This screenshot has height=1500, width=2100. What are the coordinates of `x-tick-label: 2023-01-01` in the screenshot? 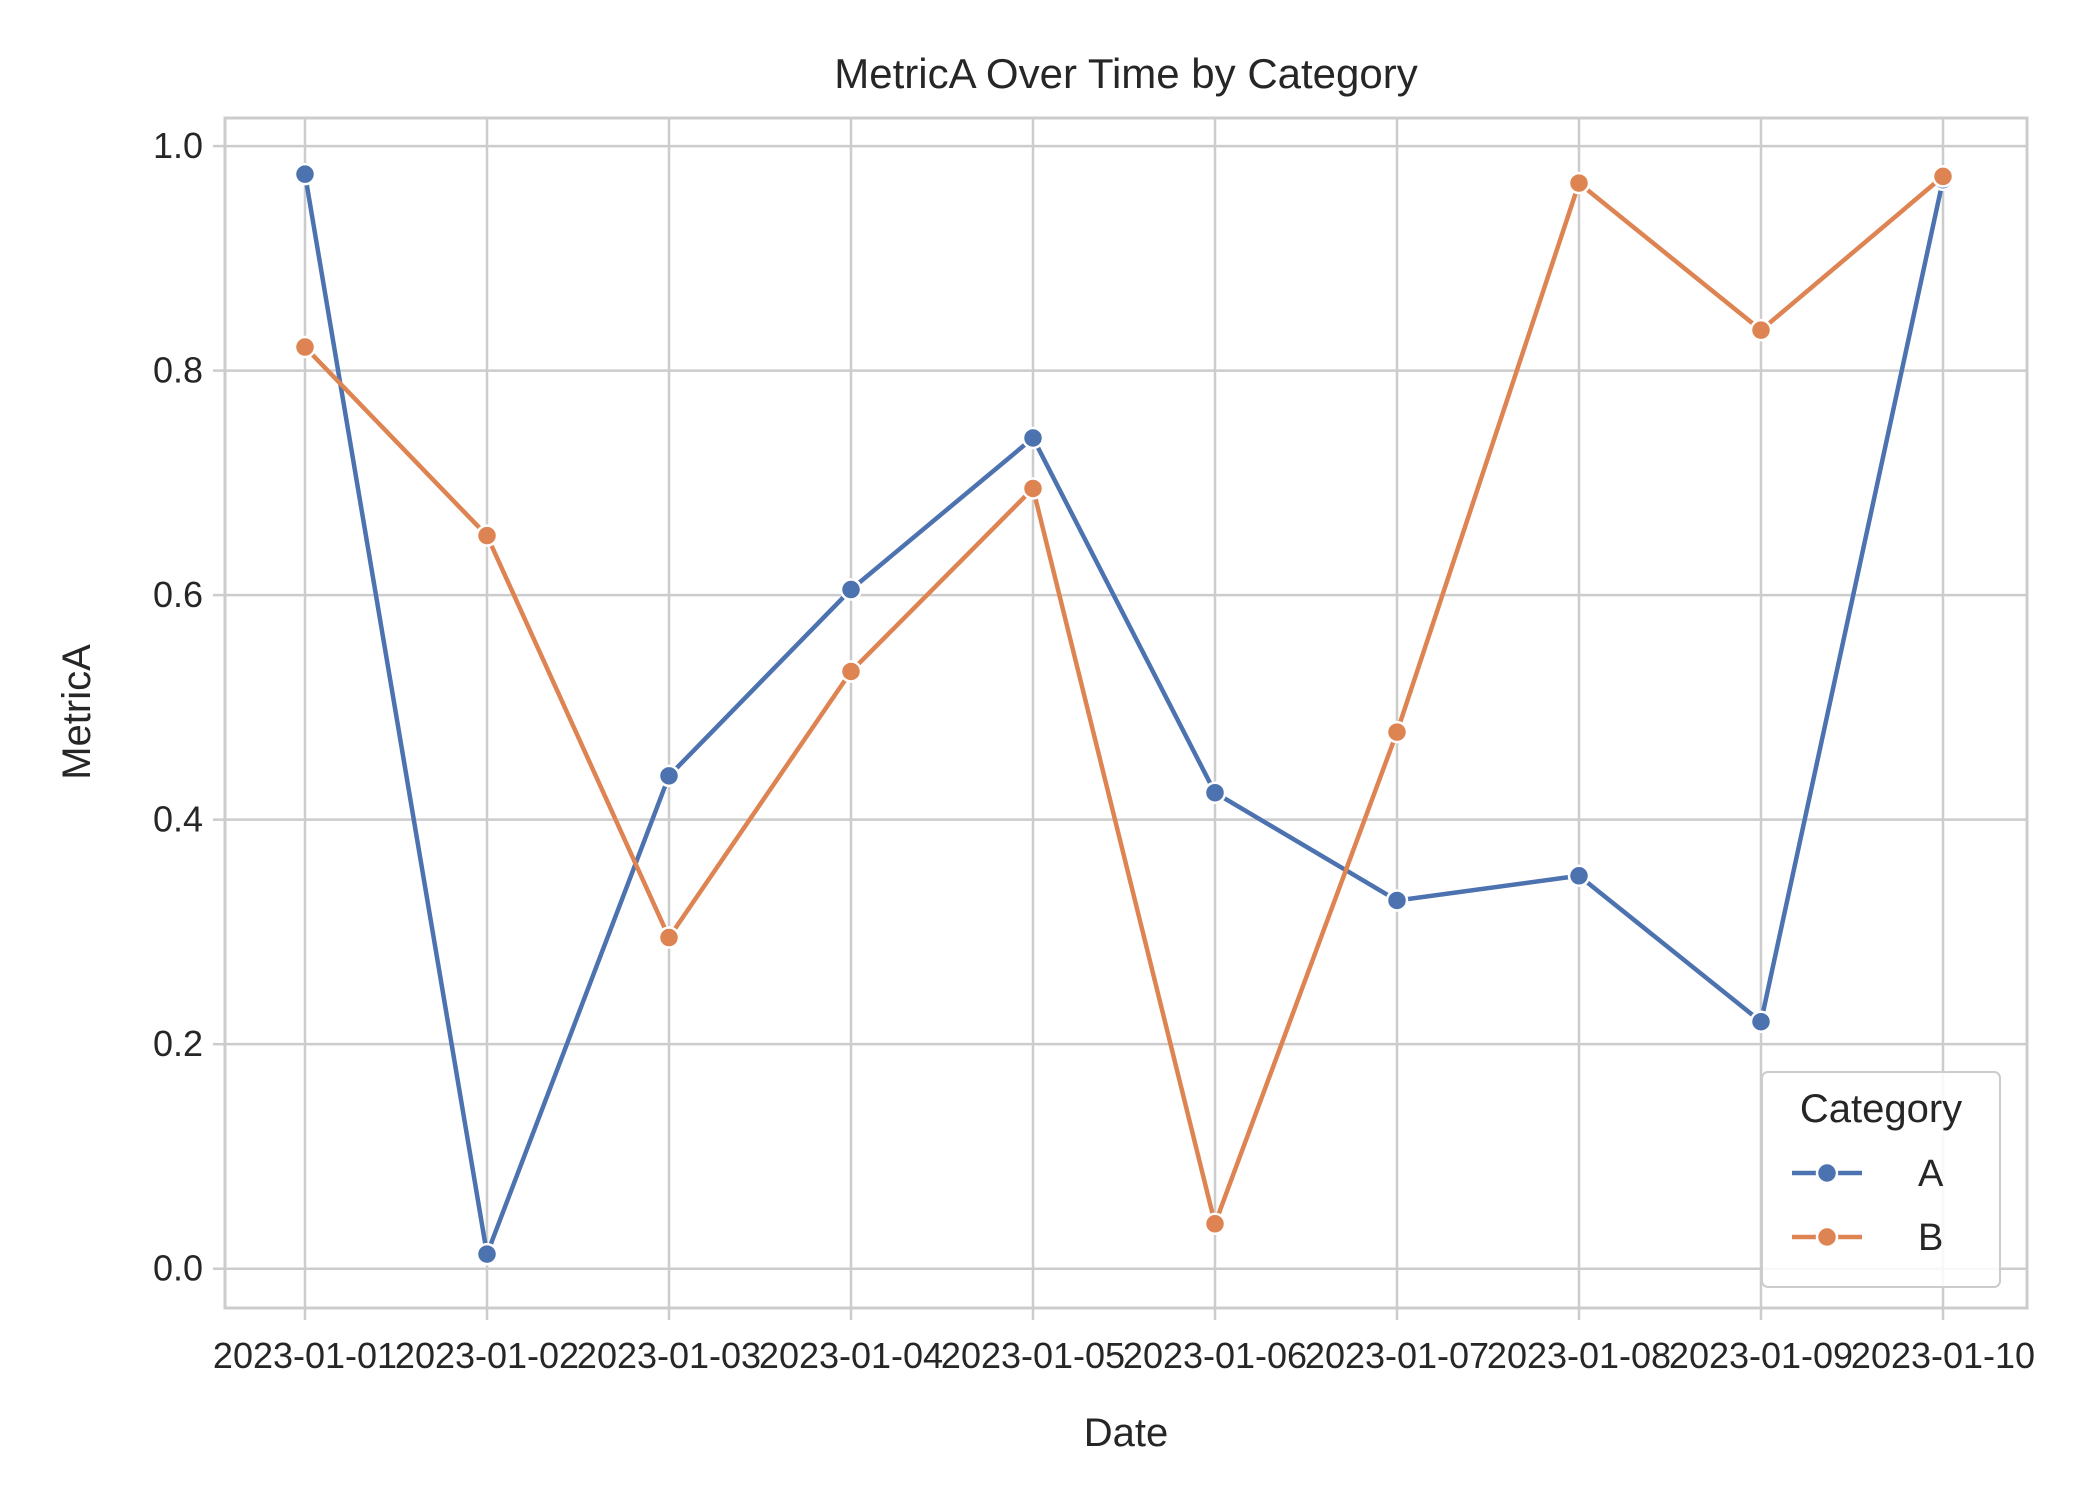 It's located at (305, 1355).